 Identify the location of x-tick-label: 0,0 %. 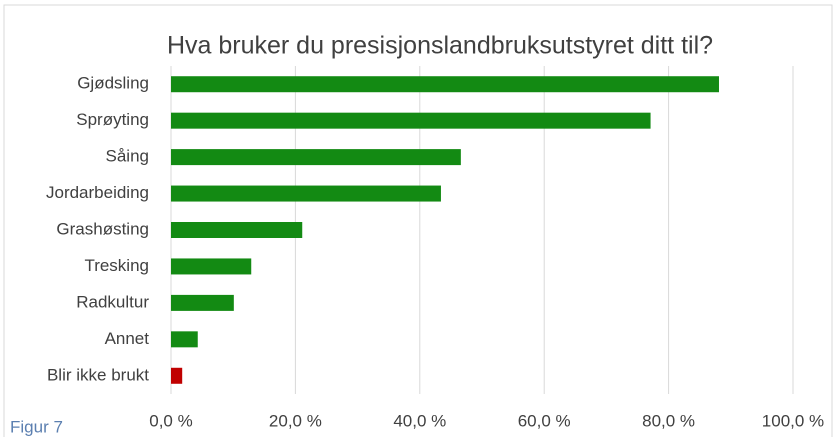
(170, 420).